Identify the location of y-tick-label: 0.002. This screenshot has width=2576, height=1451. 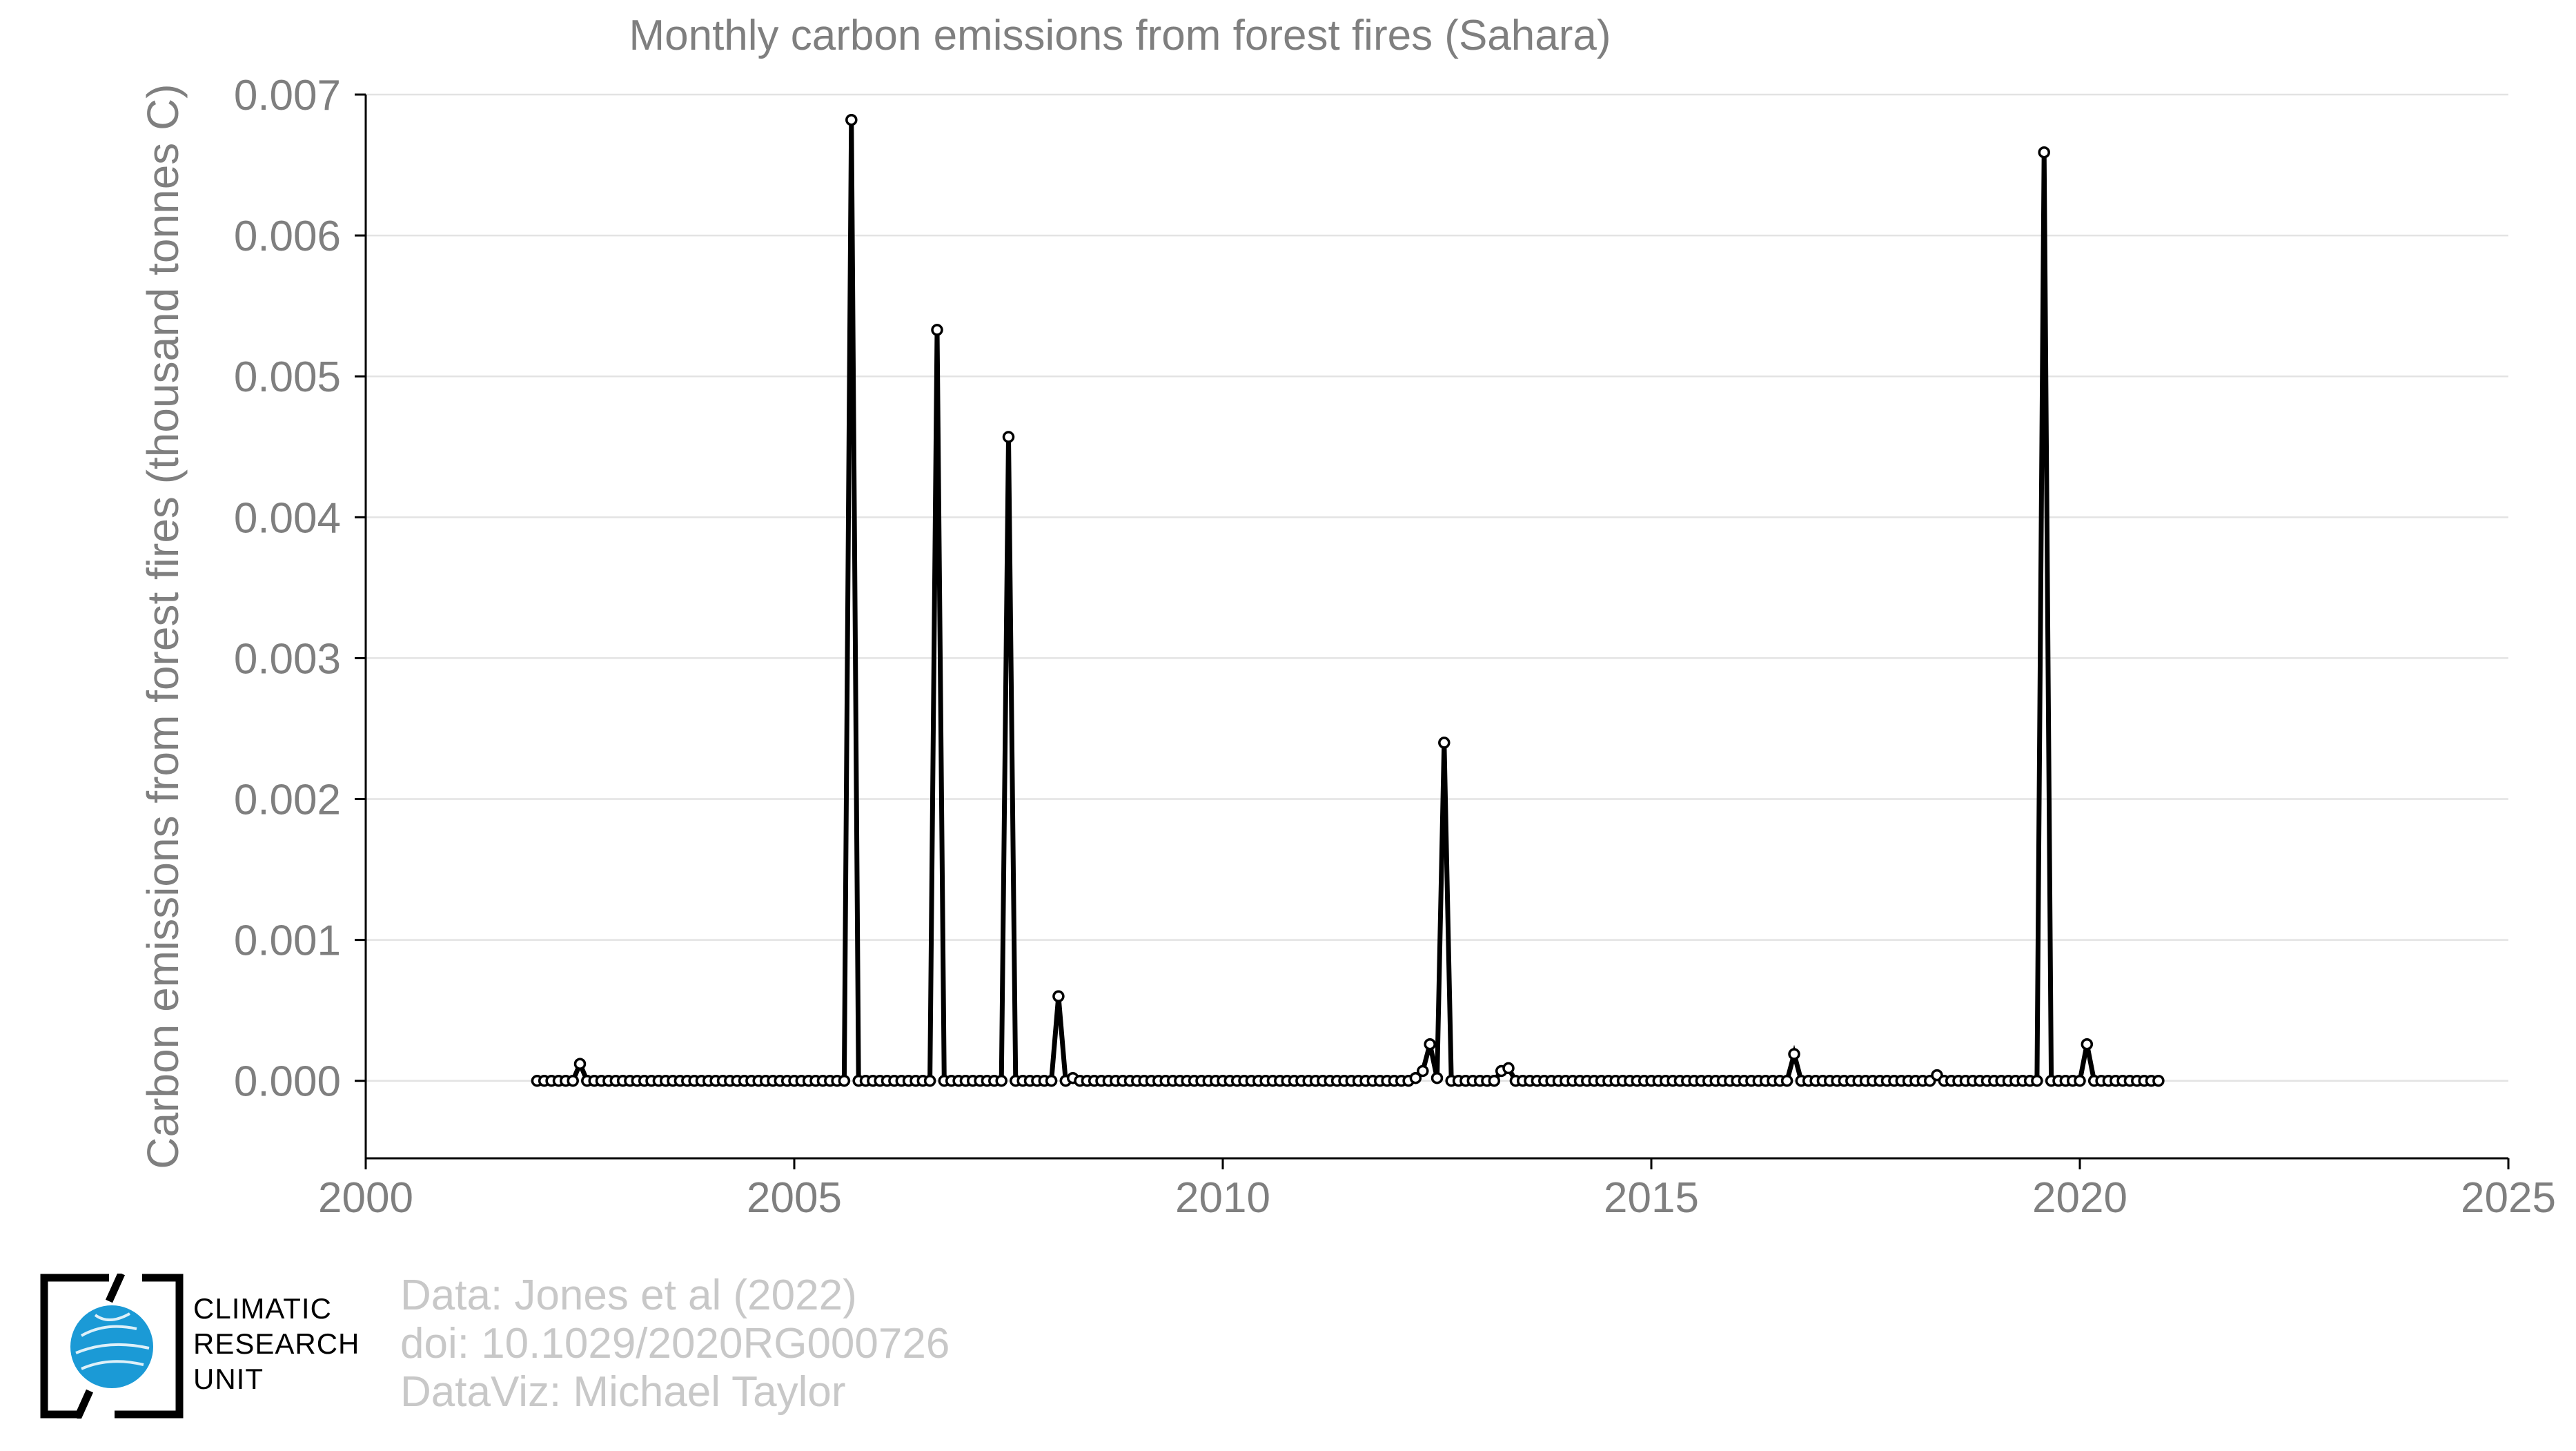
(287, 801).